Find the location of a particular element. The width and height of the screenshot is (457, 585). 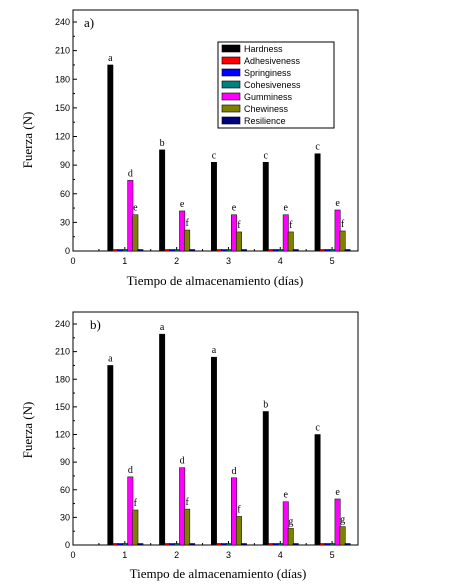

y-tick-label-b-30: 30 is located at coordinates (65, 517).